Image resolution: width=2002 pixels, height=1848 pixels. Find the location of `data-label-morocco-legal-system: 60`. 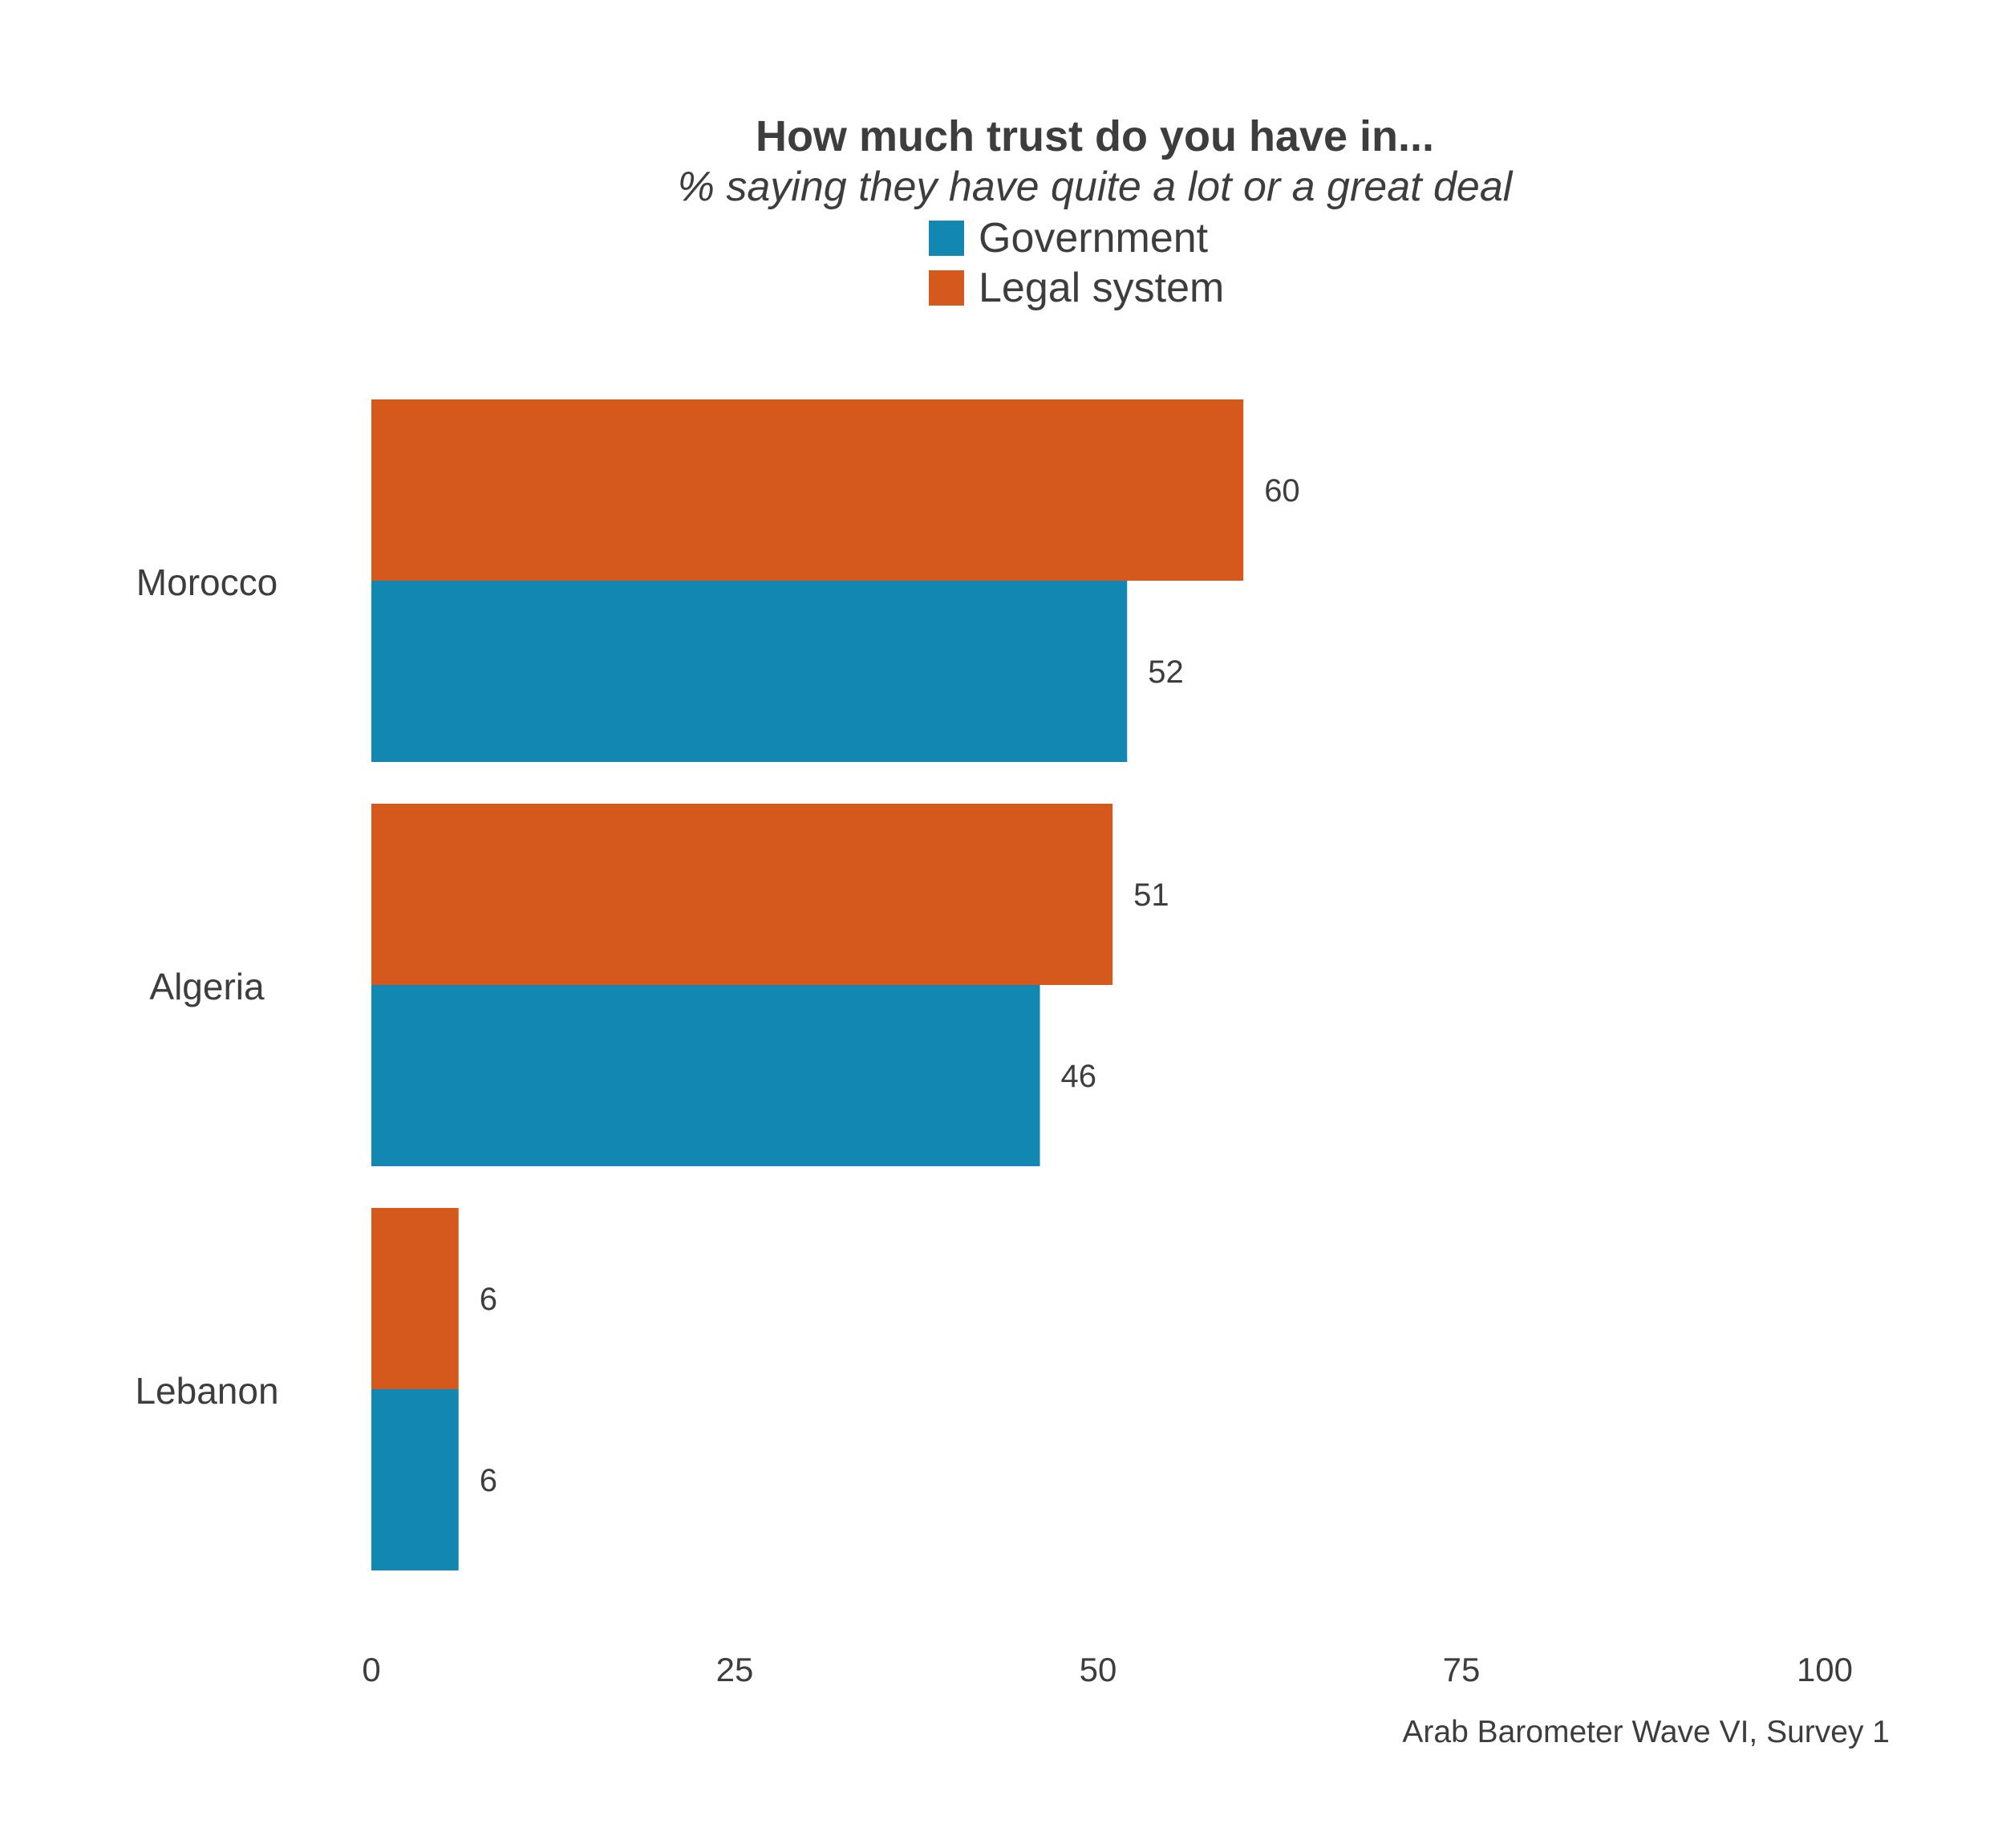

data-label-morocco-legal-system: 60 is located at coordinates (1282, 491).